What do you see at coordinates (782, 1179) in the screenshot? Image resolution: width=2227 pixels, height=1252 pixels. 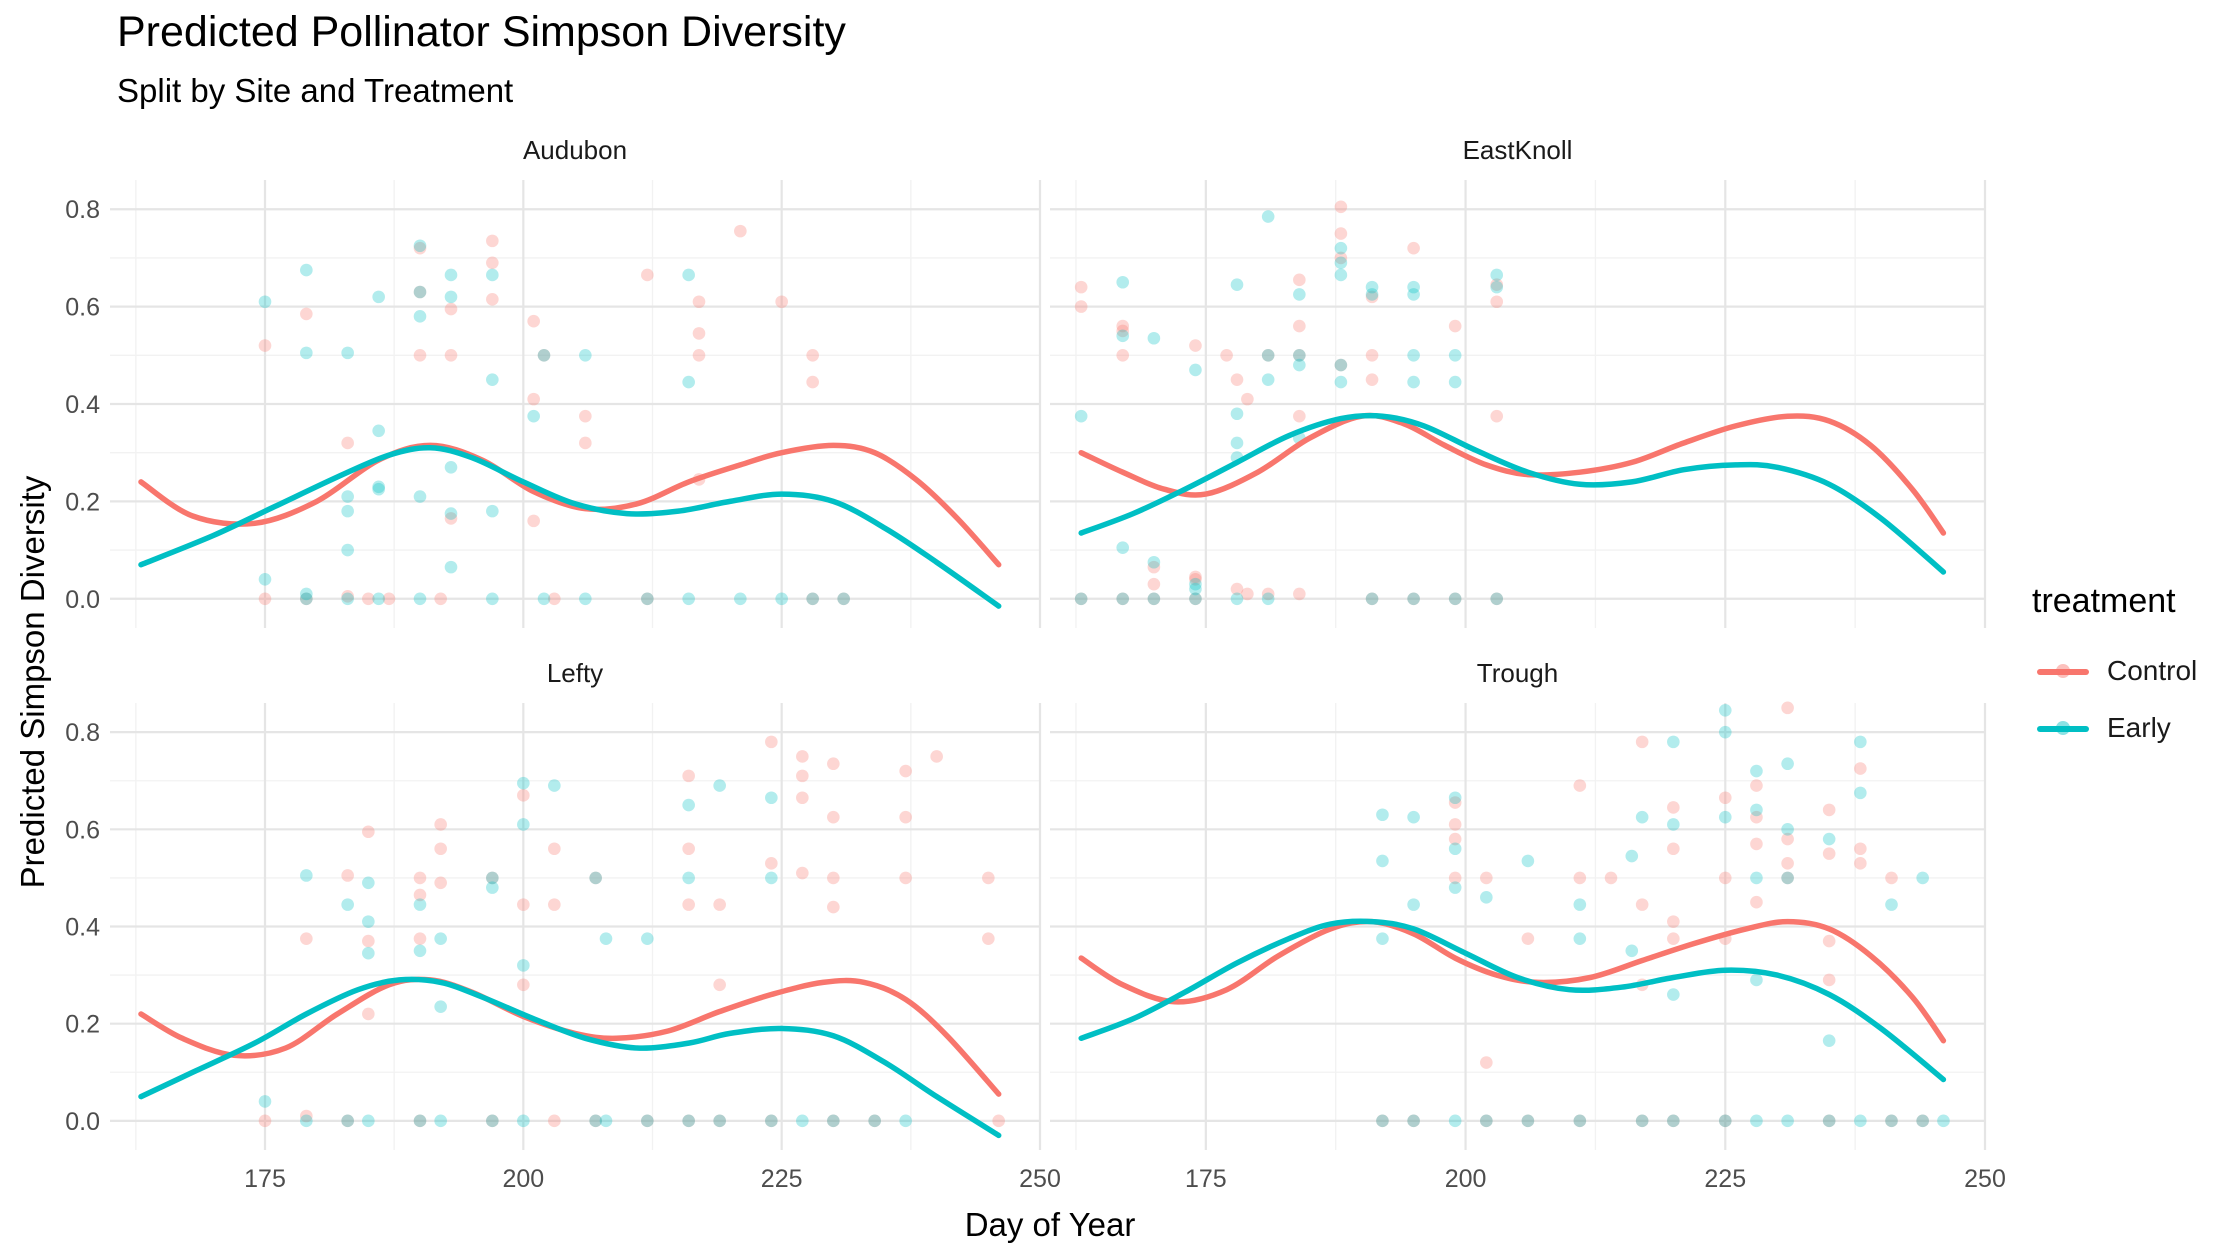 I see `x-tick-label: 225` at bounding box center [782, 1179].